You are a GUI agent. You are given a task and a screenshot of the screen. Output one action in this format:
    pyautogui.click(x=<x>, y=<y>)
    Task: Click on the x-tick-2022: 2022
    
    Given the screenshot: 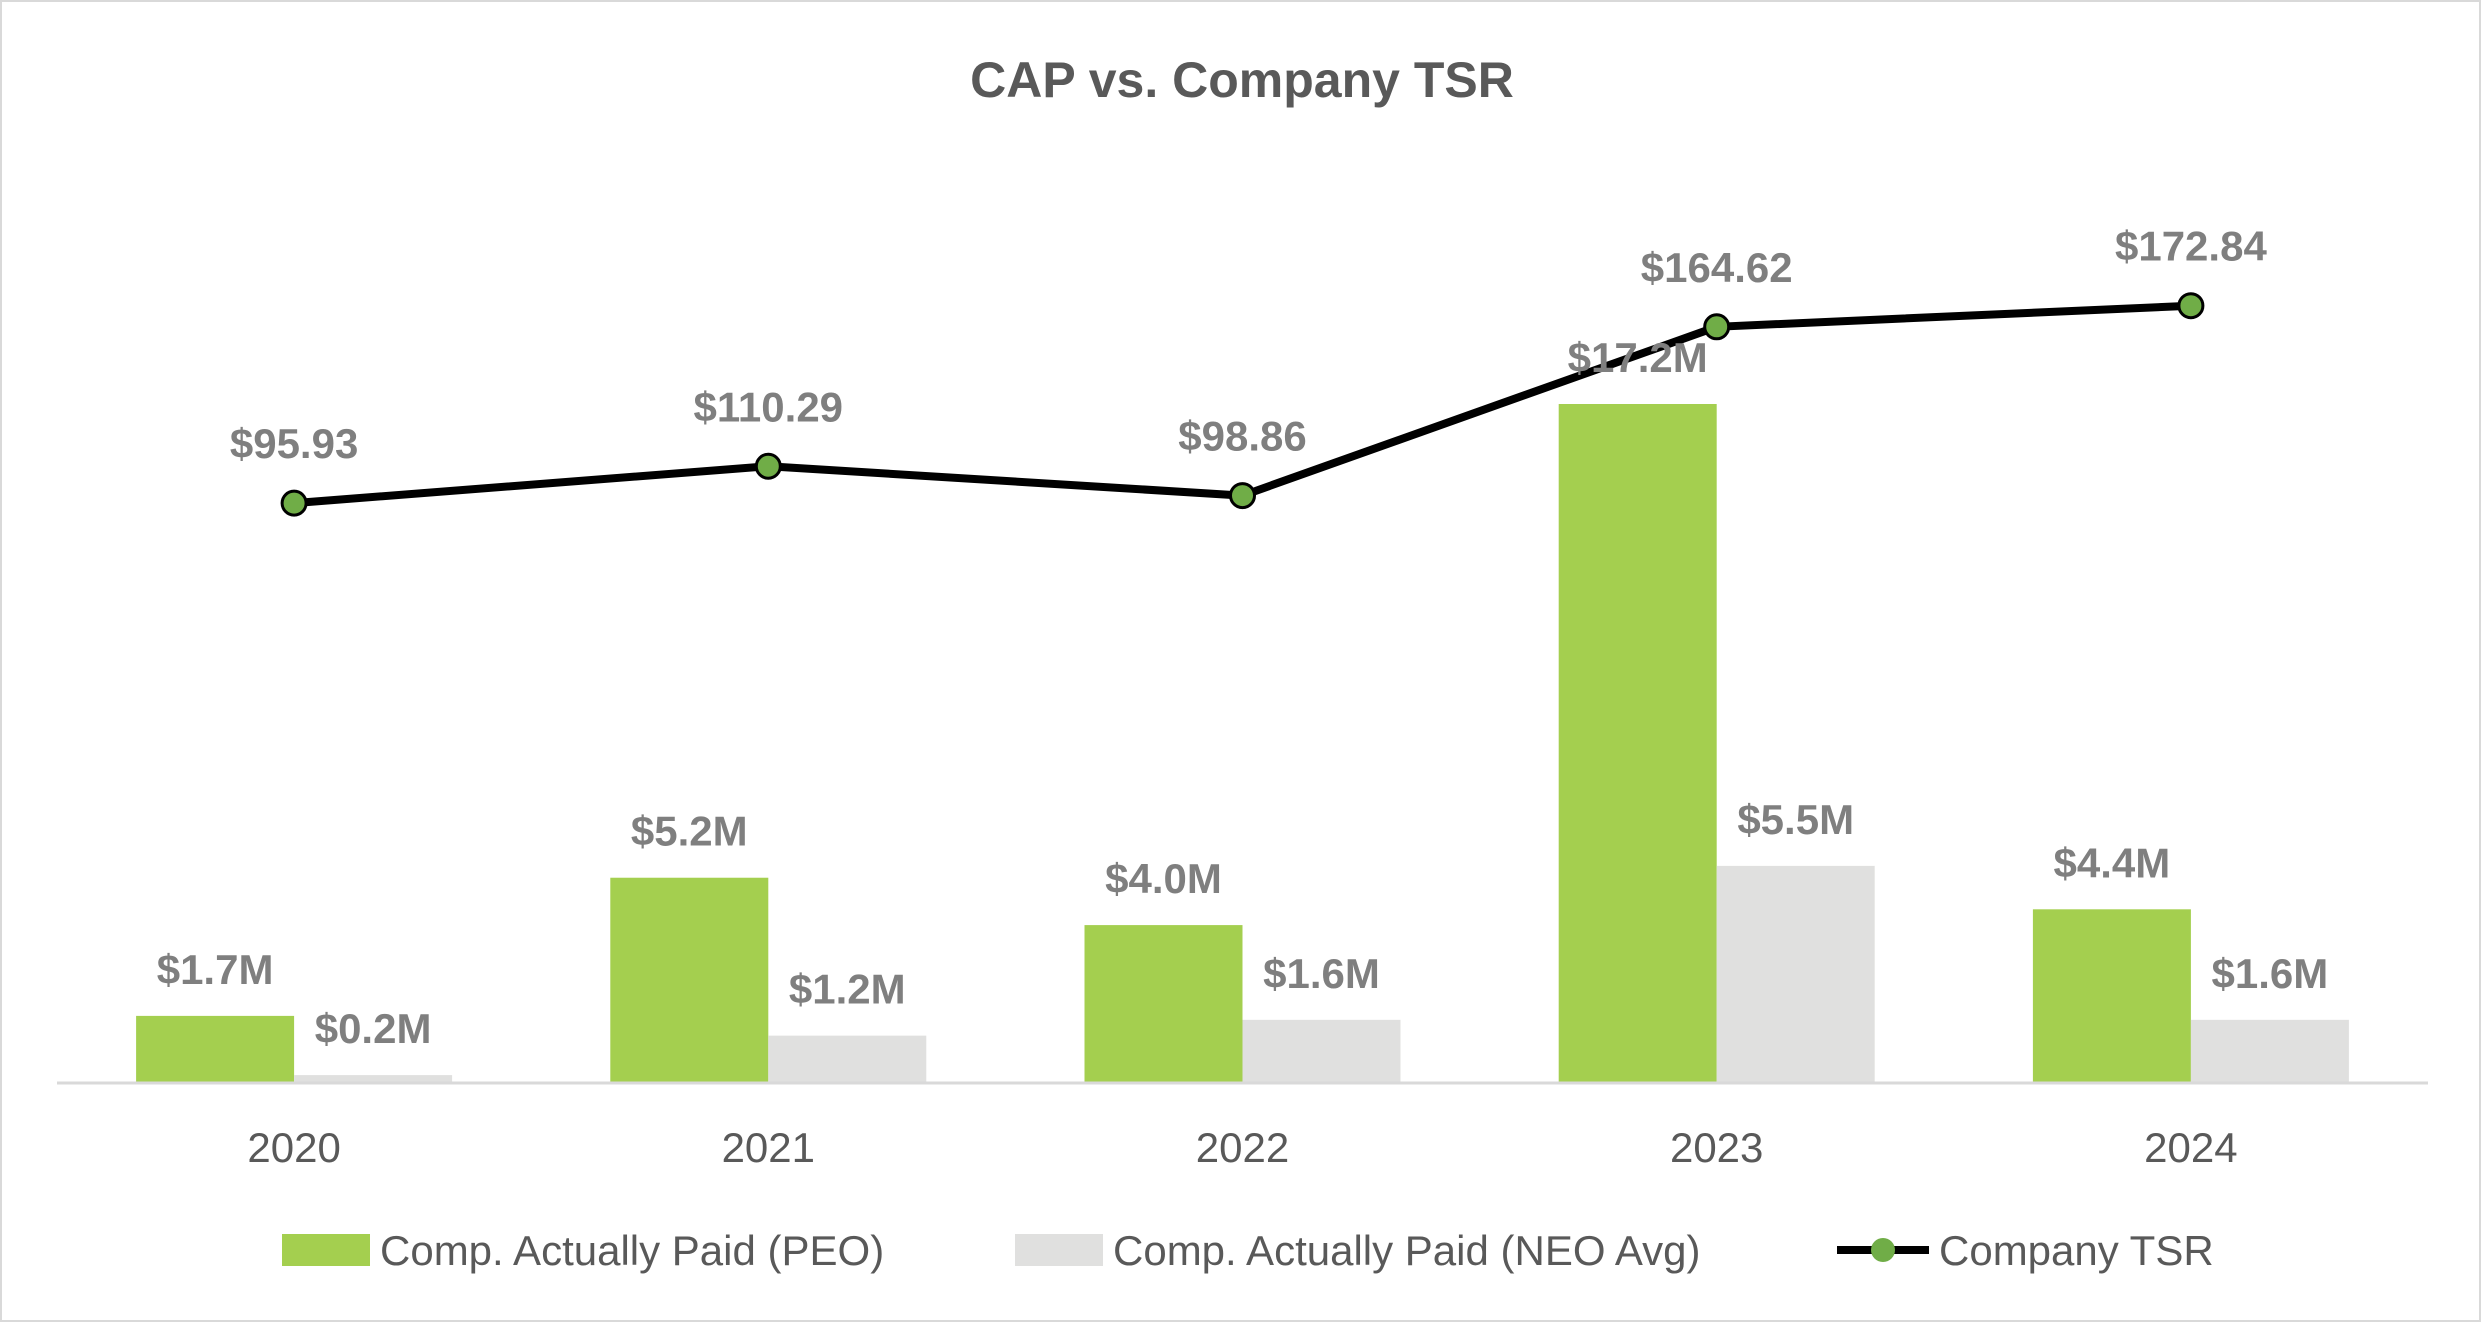 What is the action you would take?
    pyautogui.click(x=1242, y=1147)
    